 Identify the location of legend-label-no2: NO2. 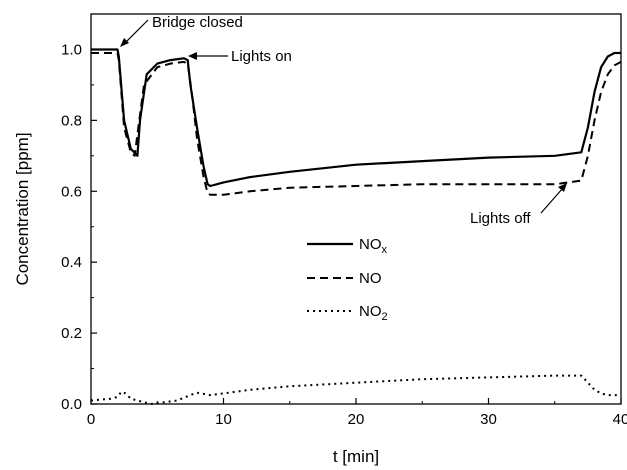
(373, 313).